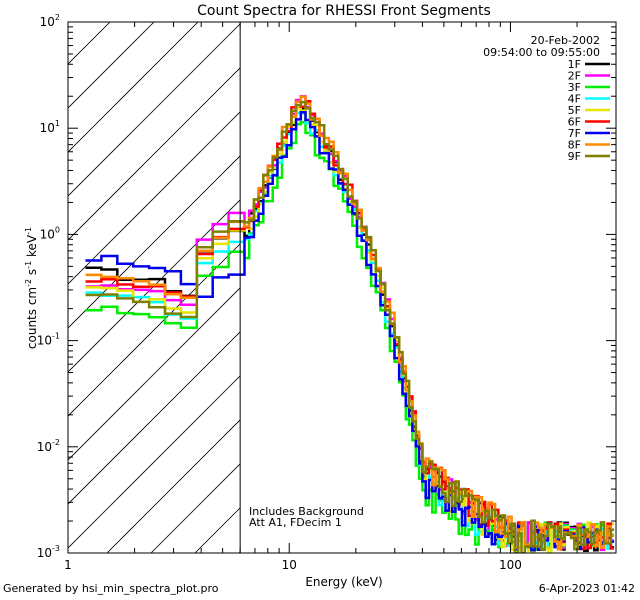  I want to click on legend-label-6F: 6F, so click(574, 122).